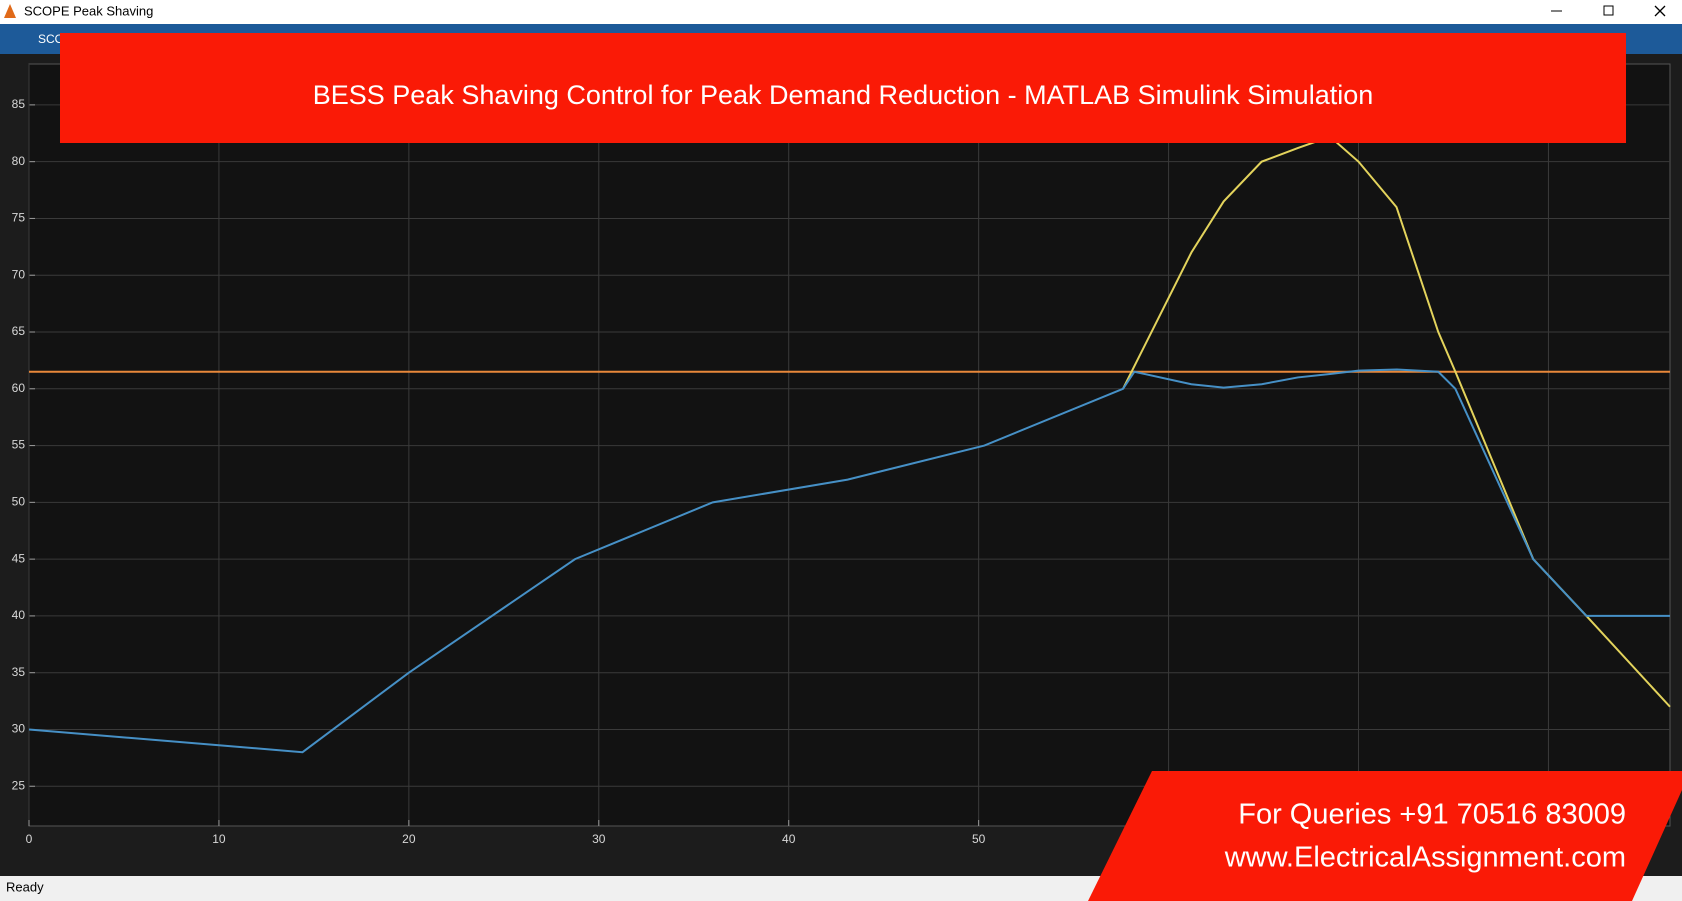 Image resolution: width=1682 pixels, height=901 pixels. Describe the element at coordinates (789, 839) in the screenshot. I see `x-tick-label: 40` at that location.